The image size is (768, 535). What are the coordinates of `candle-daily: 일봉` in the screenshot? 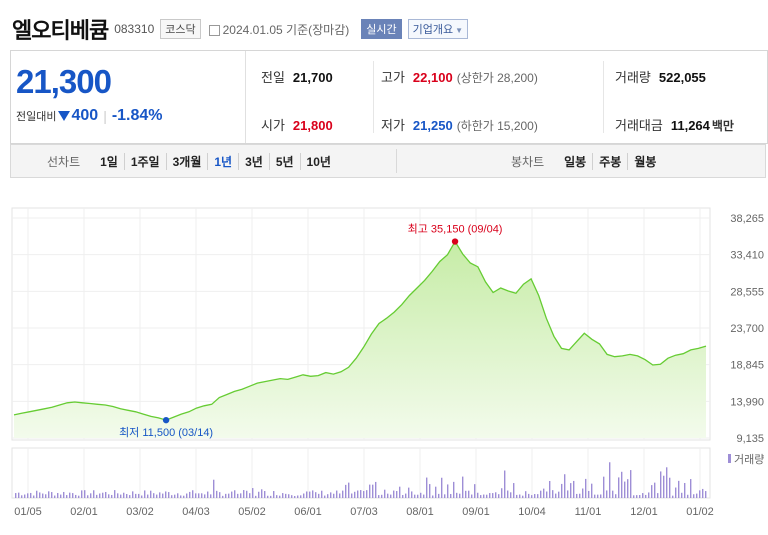 It's located at (575, 161).